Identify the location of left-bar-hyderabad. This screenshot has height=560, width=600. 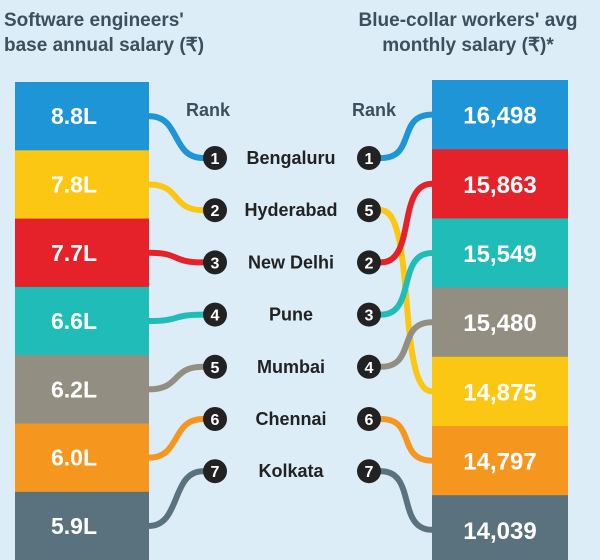
(82, 185).